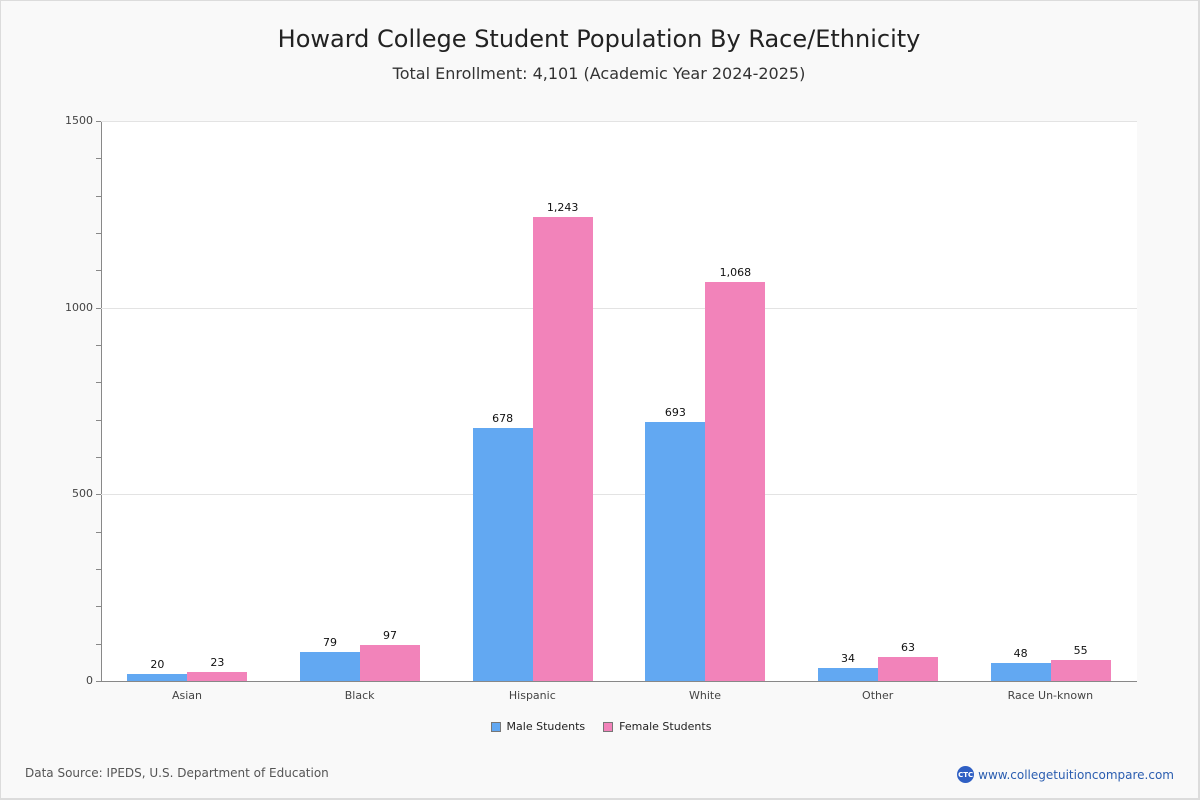  I want to click on brand-url: www.collegetuitioncompare.com, so click(1076, 774).